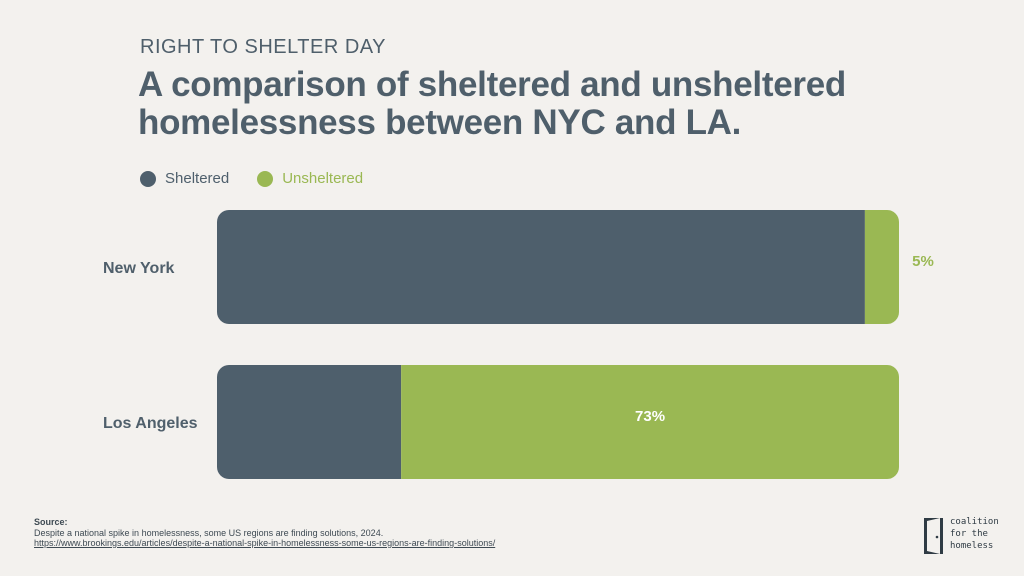 This screenshot has height=576, width=1024. What do you see at coordinates (974, 534) in the screenshot?
I see `logo-text: coalition for the homeless` at bounding box center [974, 534].